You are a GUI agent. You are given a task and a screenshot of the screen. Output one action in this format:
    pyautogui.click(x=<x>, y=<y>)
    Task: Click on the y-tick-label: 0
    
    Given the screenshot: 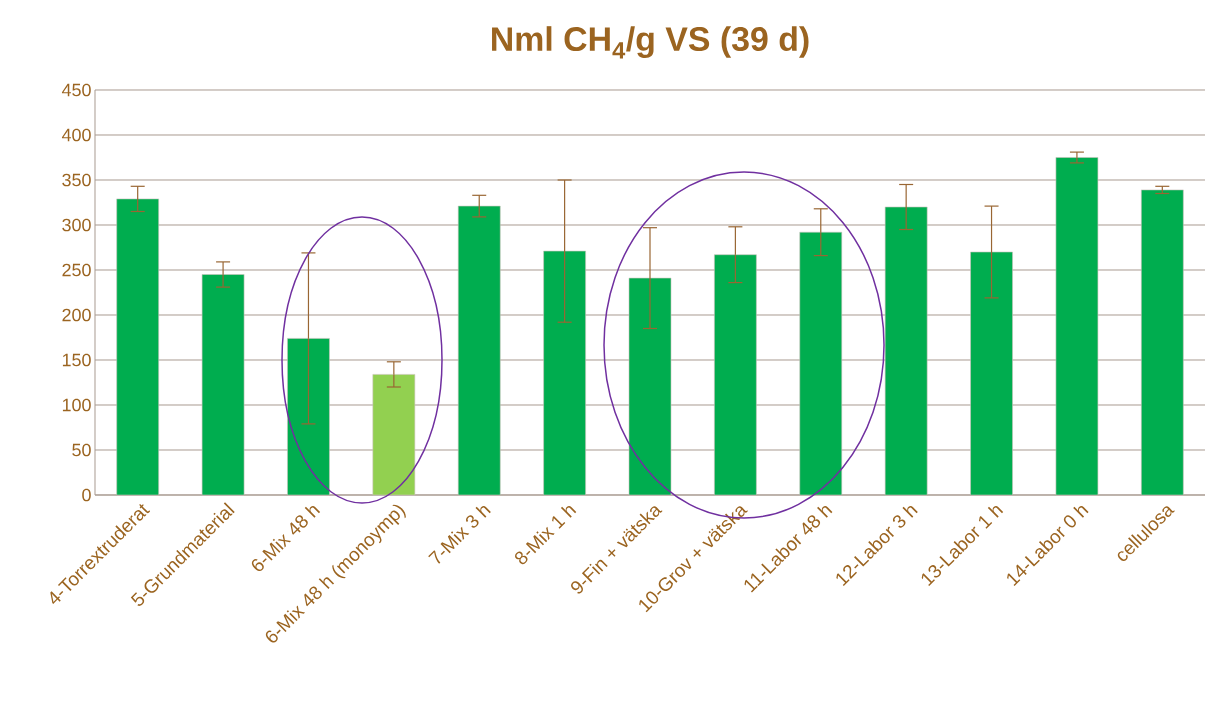 What is the action you would take?
    pyautogui.click(x=86, y=495)
    